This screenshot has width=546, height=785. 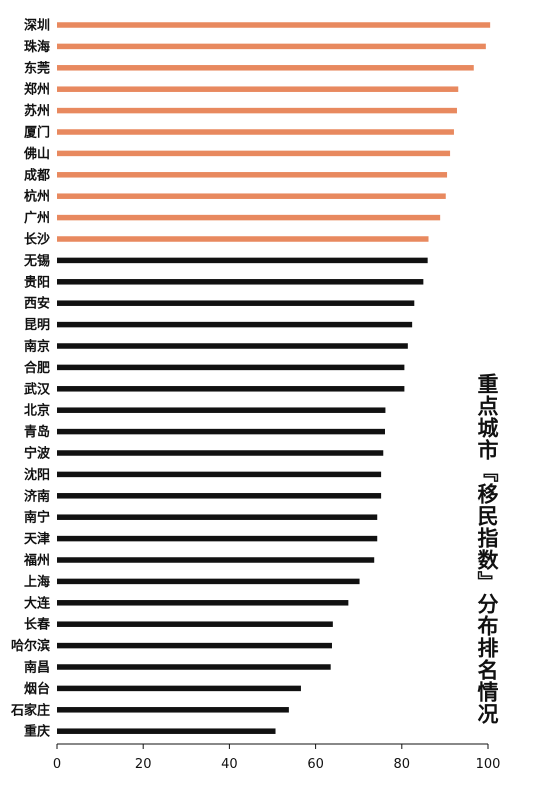 I want to click on category-label: 昆明, so click(x=37, y=325).